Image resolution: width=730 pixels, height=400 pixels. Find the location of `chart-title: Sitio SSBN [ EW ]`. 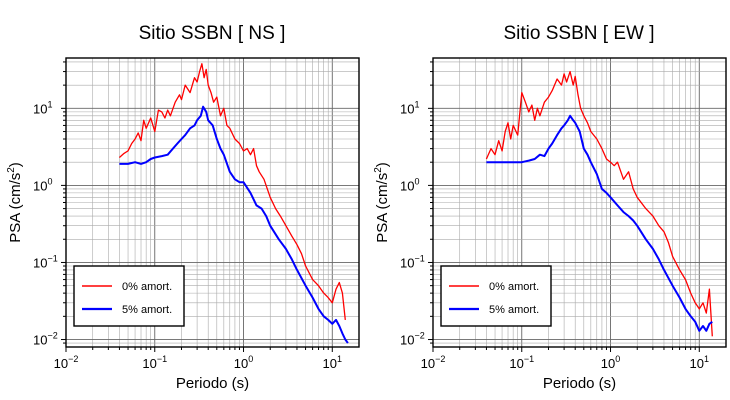

chart-title: Sitio SSBN [ EW ] is located at coordinates (579, 33).